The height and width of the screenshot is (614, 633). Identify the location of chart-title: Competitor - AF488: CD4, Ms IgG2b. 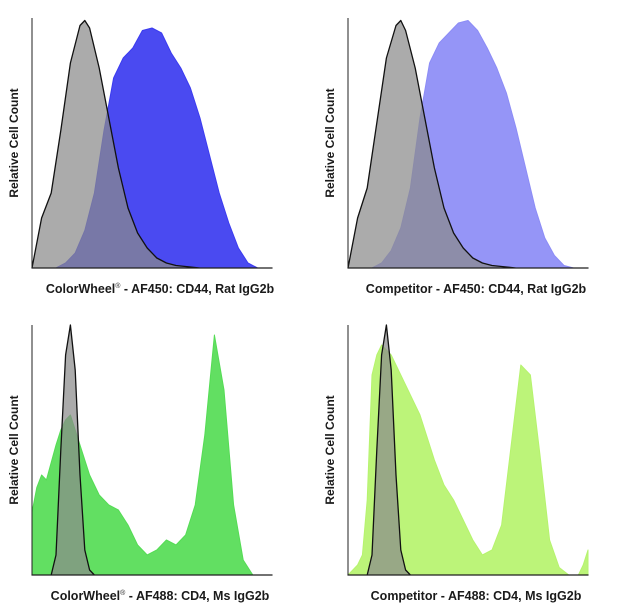
(476, 596).